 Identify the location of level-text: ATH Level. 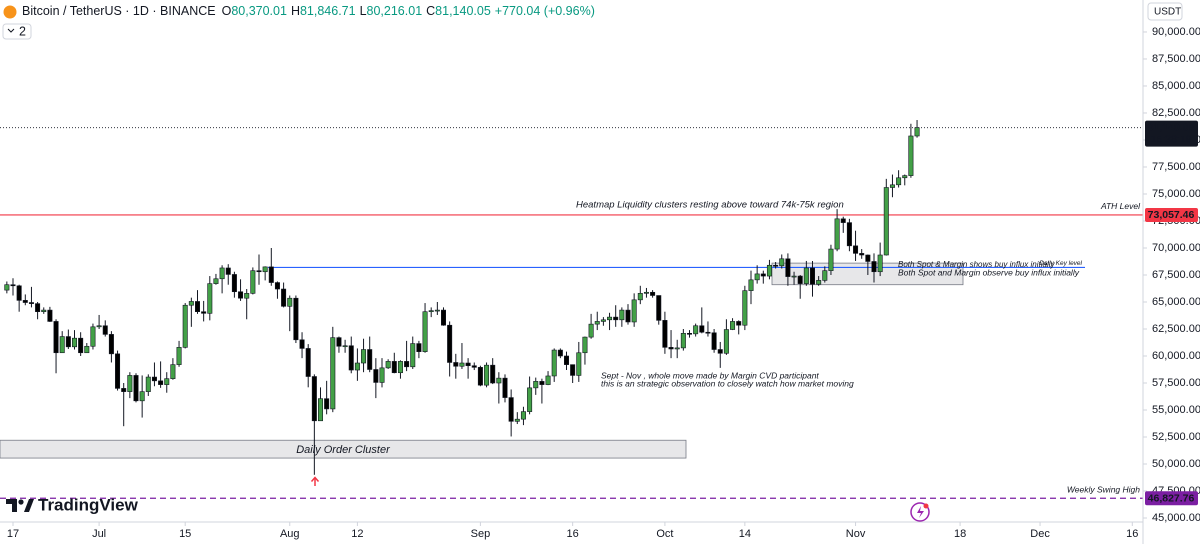
(1120, 206).